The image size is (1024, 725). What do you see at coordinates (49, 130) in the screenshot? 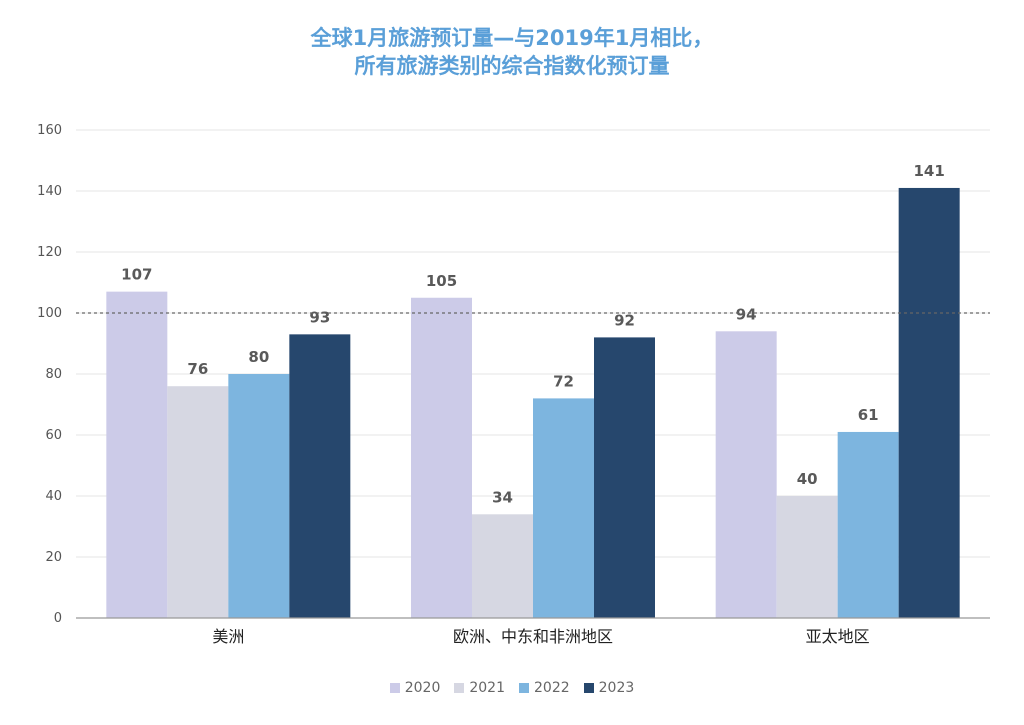
I see `y-tick-label: 160` at bounding box center [49, 130].